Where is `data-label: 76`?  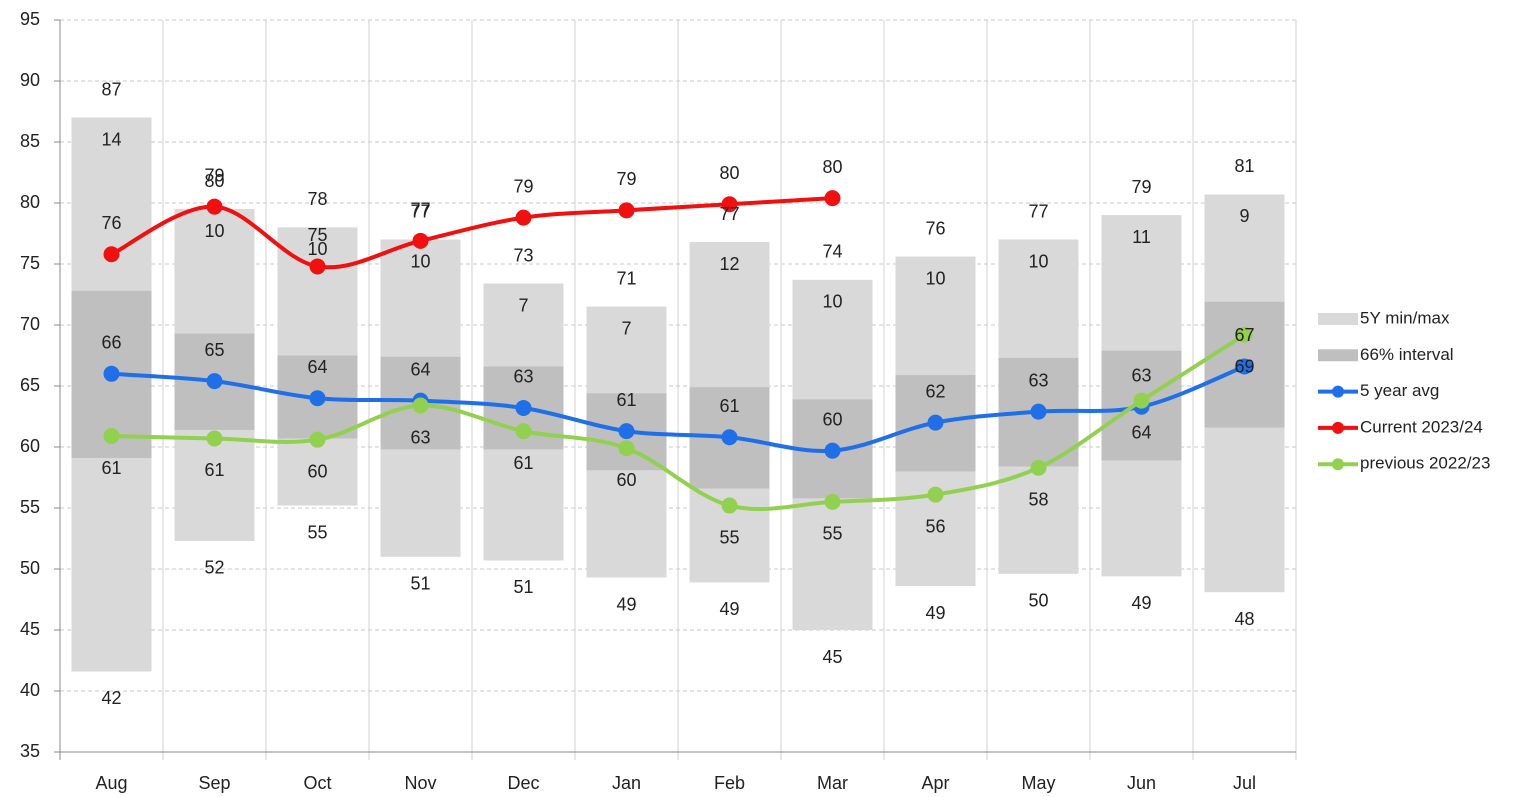 data-label: 76 is located at coordinates (111, 223).